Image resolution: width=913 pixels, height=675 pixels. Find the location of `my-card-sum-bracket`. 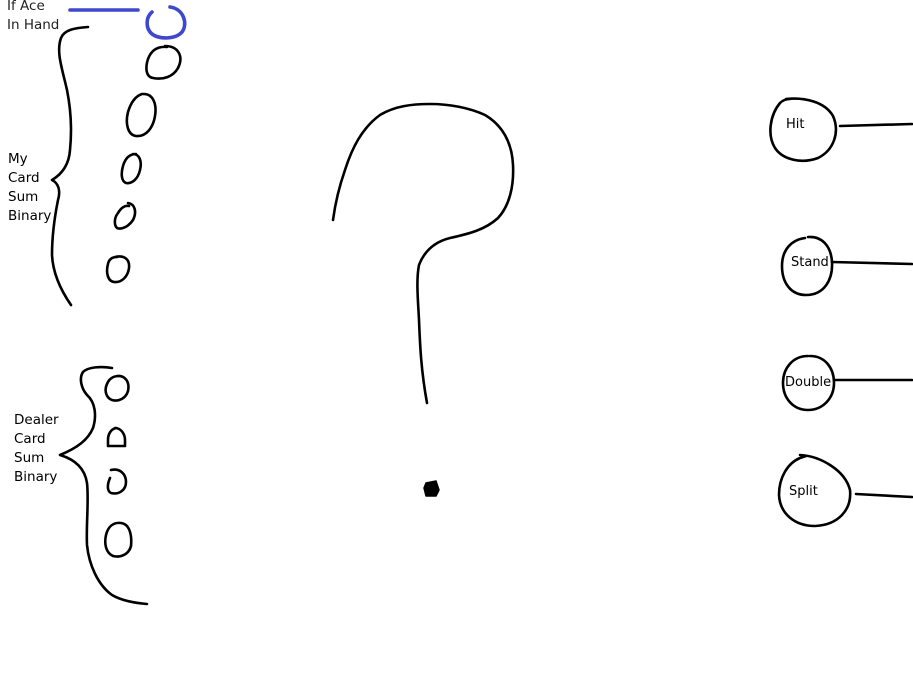

my-card-sum-bracket is located at coordinates (70, 166).